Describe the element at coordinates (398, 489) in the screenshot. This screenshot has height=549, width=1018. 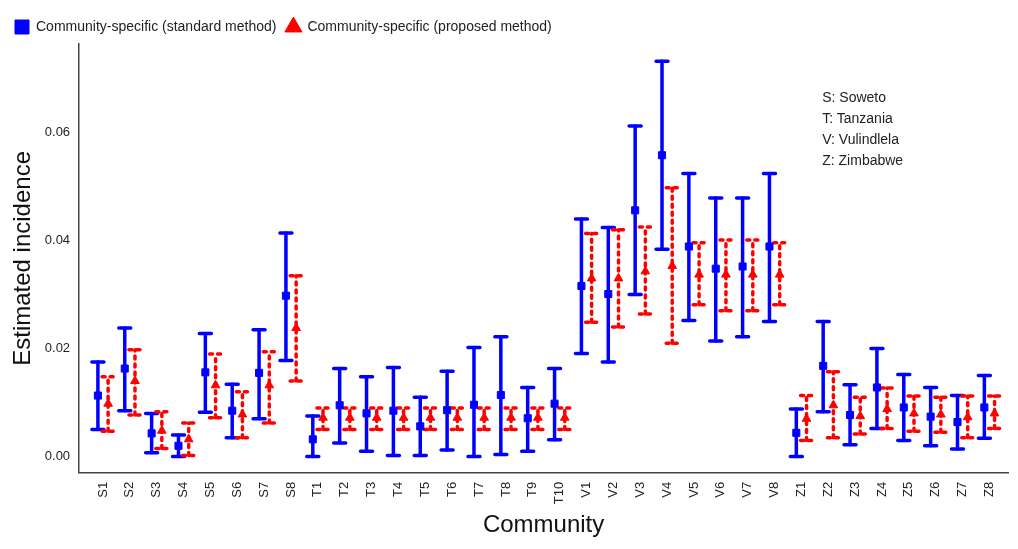
I see `x-tick-label: T4` at that location.